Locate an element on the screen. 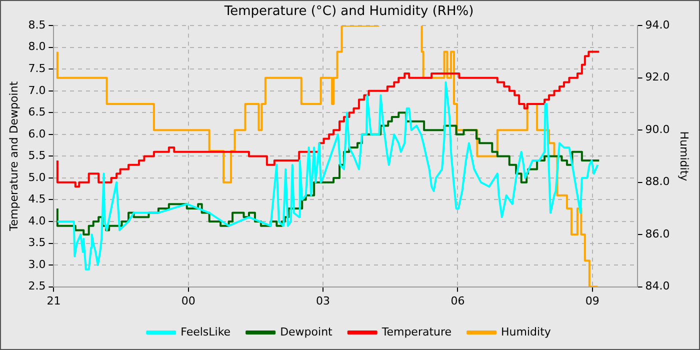 The height and width of the screenshot is (350, 700). y-tick-label: 3.5 is located at coordinates (37, 243).